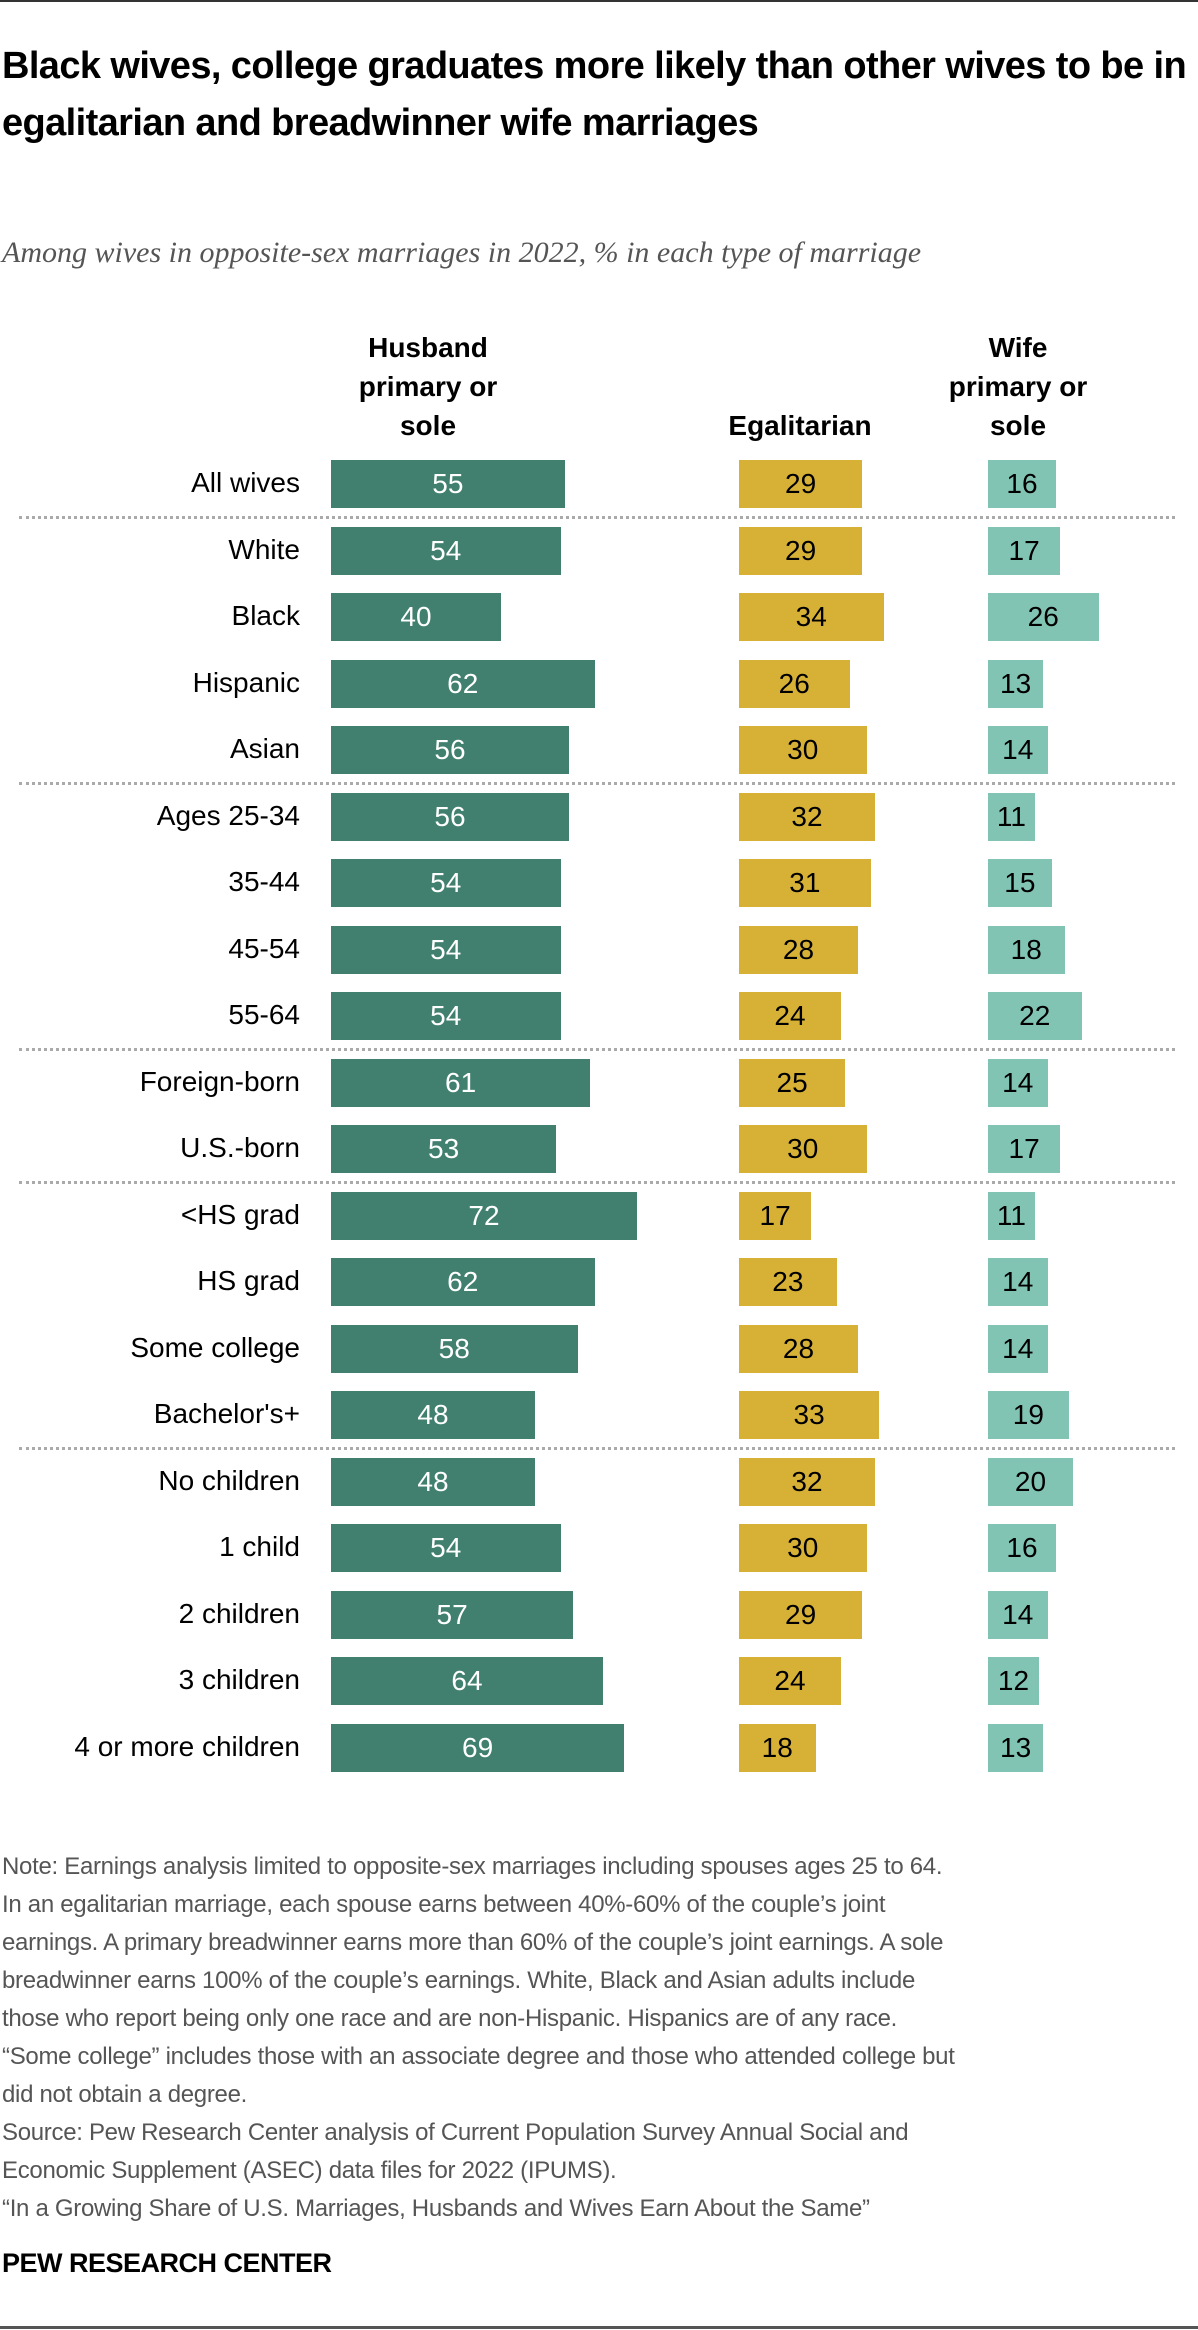 Image resolution: width=1198 pixels, height=2330 pixels. Describe the element at coordinates (1018, 347) in the screenshot. I see `column-header-line: Wife` at that location.